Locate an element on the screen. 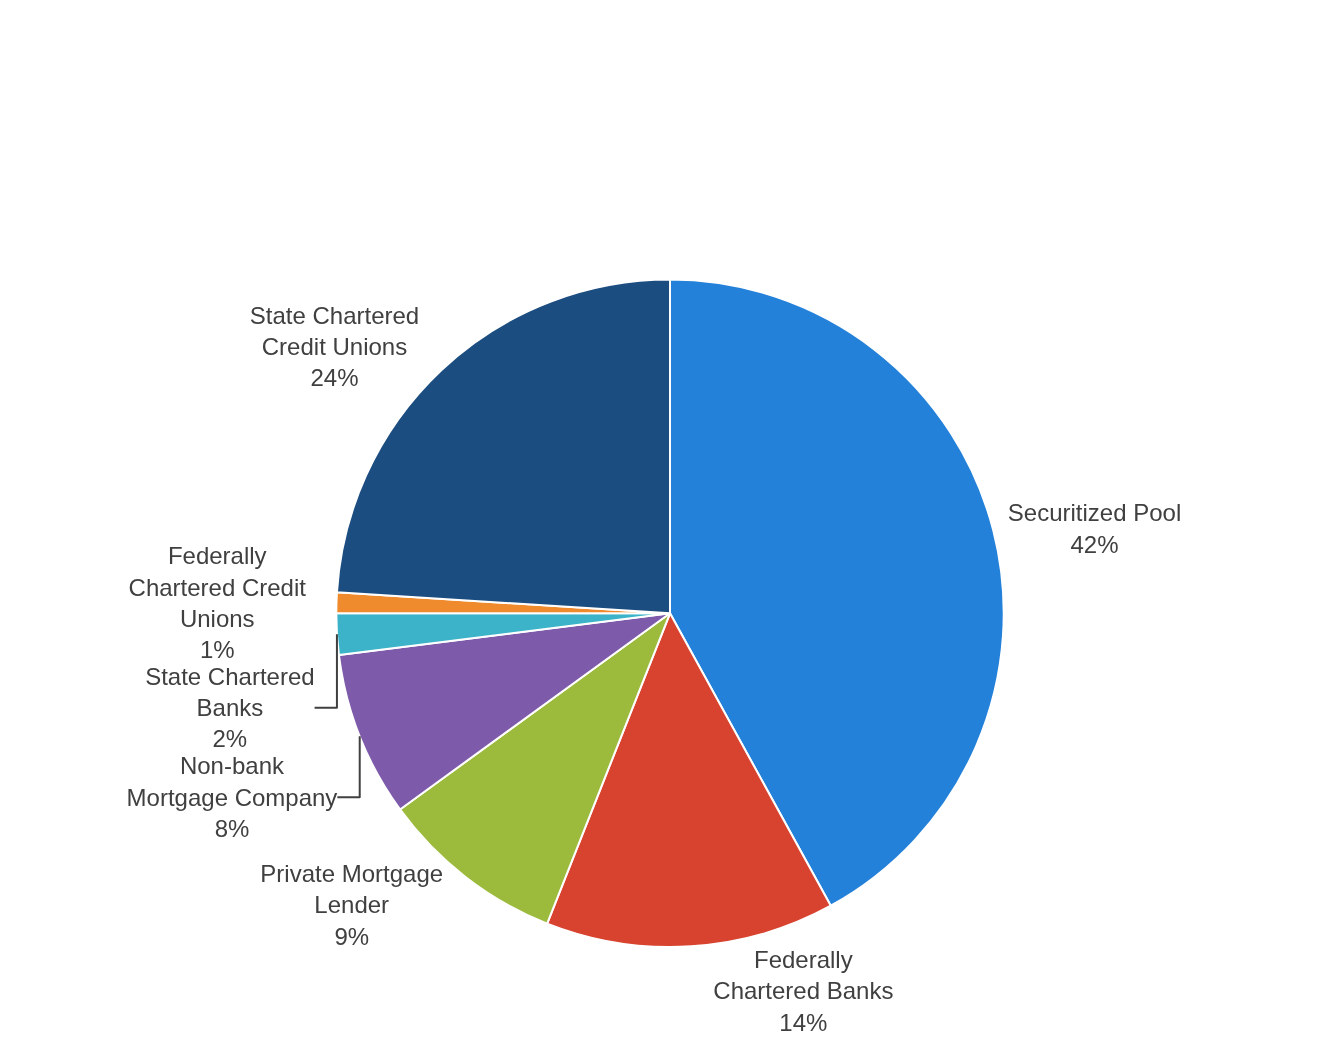  slice-label: Securitized Pool is located at coordinates (1094, 513).